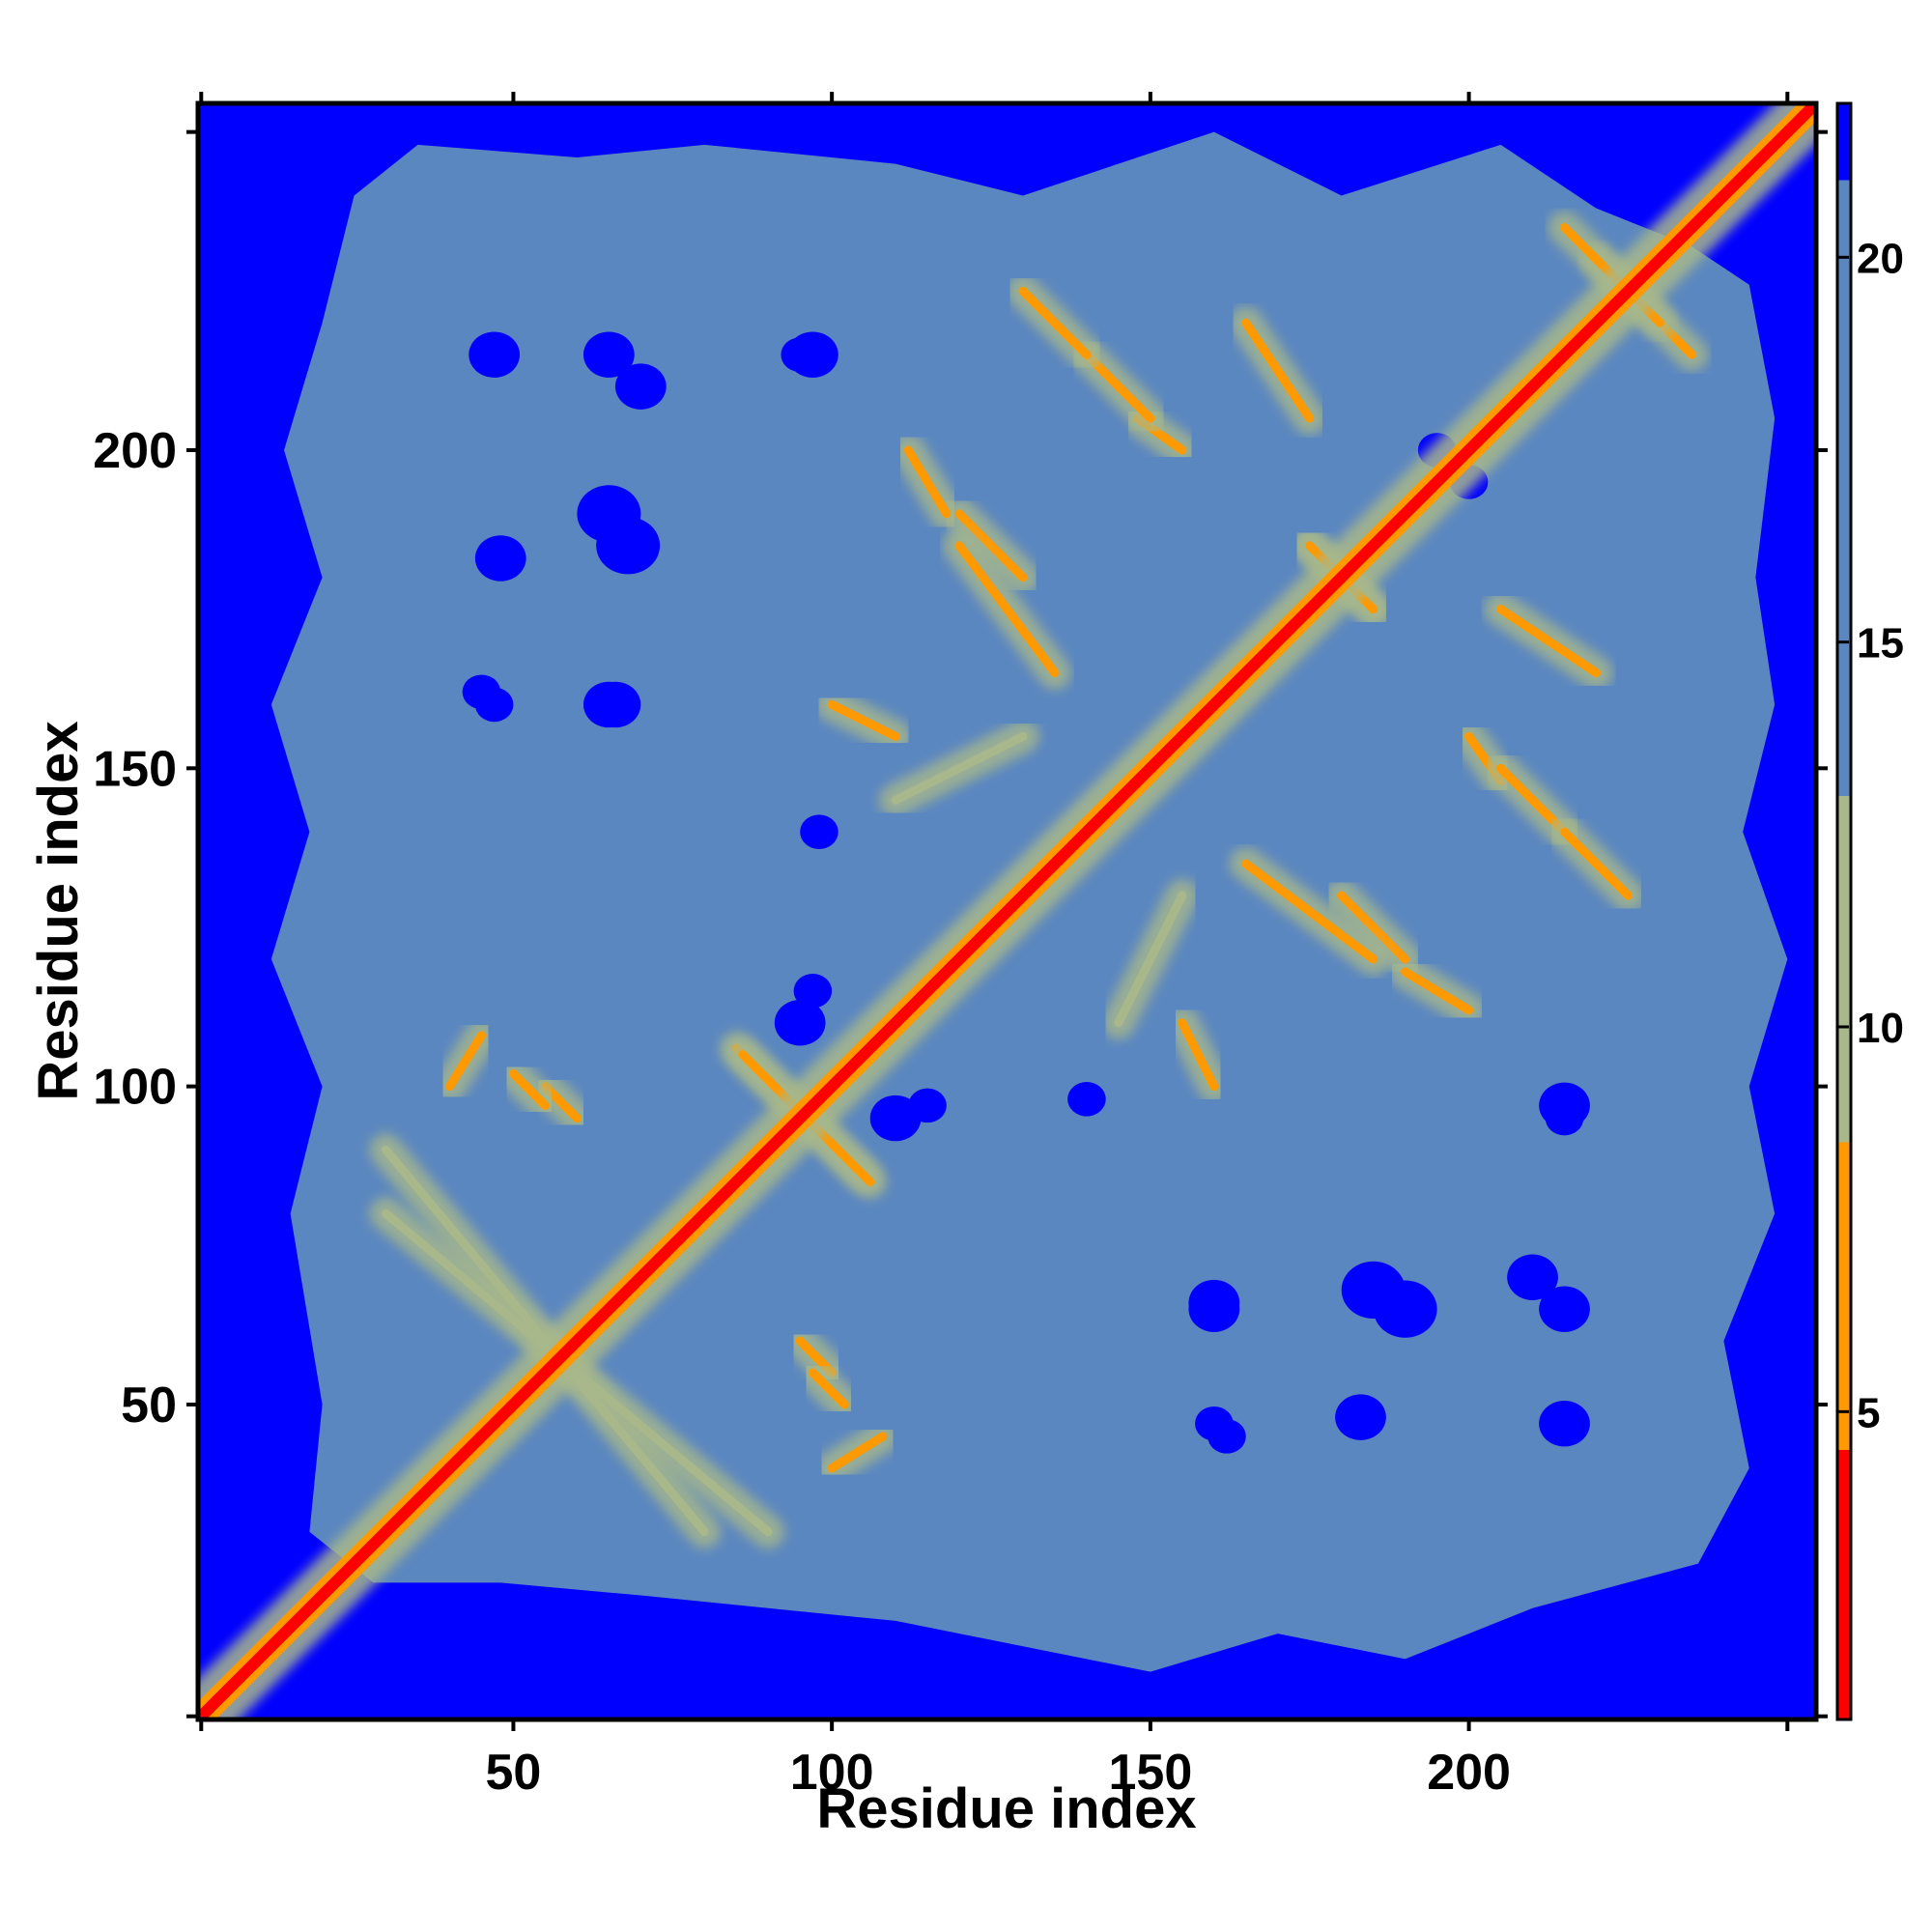 This screenshot has width=1932, height=1932. Describe the element at coordinates (135, 451) in the screenshot. I see `y-tick-label: 200` at that location.